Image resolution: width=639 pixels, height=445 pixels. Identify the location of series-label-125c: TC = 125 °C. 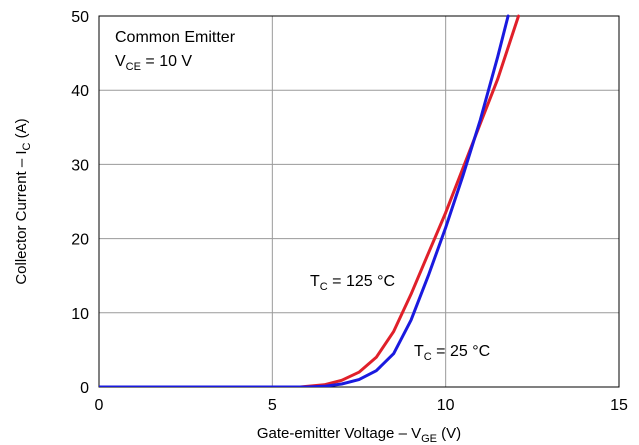
(352, 283).